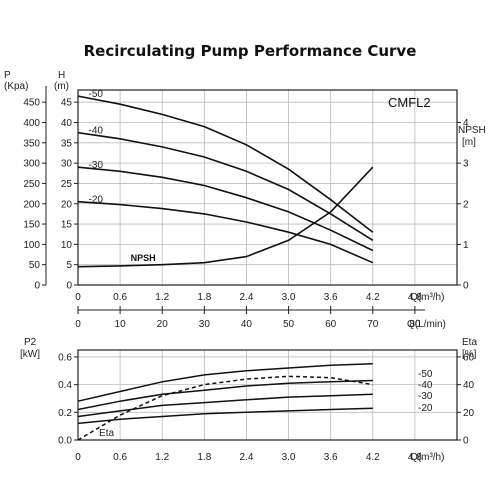  Describe the element at coordinates (205, 324) in the screenshot. I see `lmin-tick-label: 30` at that location.